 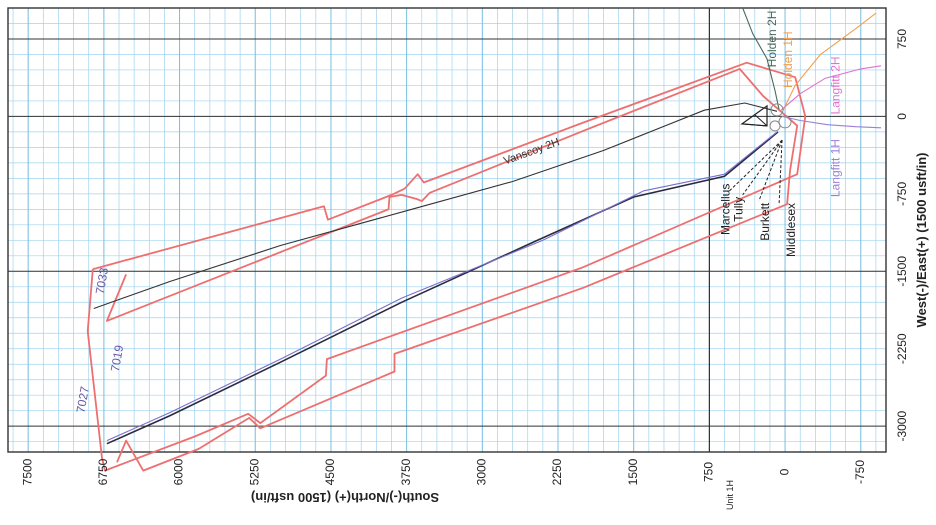 I want to click on x-tick-label: 7500, so click(x=27, y=471).